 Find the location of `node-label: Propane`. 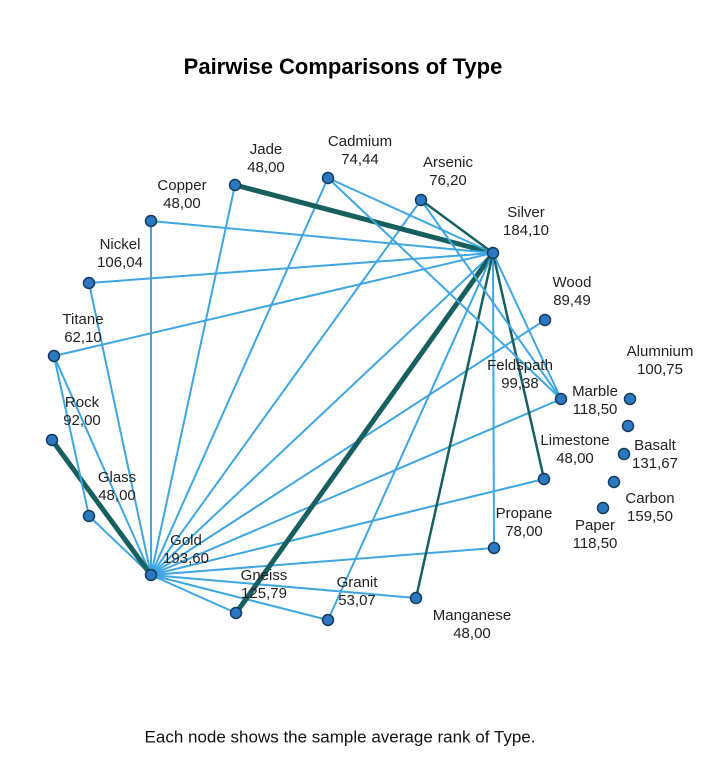

node-label: Propane is located at coordinates (524, 513).